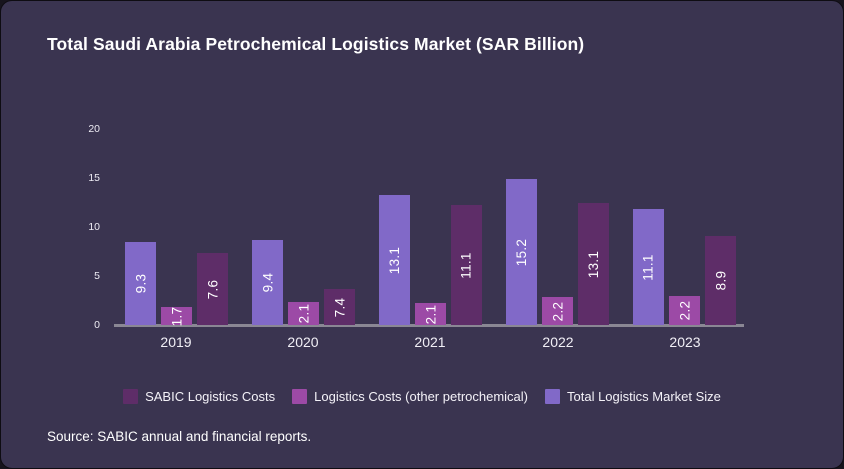  What do you see at coordinates (97, 325) in the screenshot?
I see `y-axis-tick-0: 0` at bounding box center [97, 325].